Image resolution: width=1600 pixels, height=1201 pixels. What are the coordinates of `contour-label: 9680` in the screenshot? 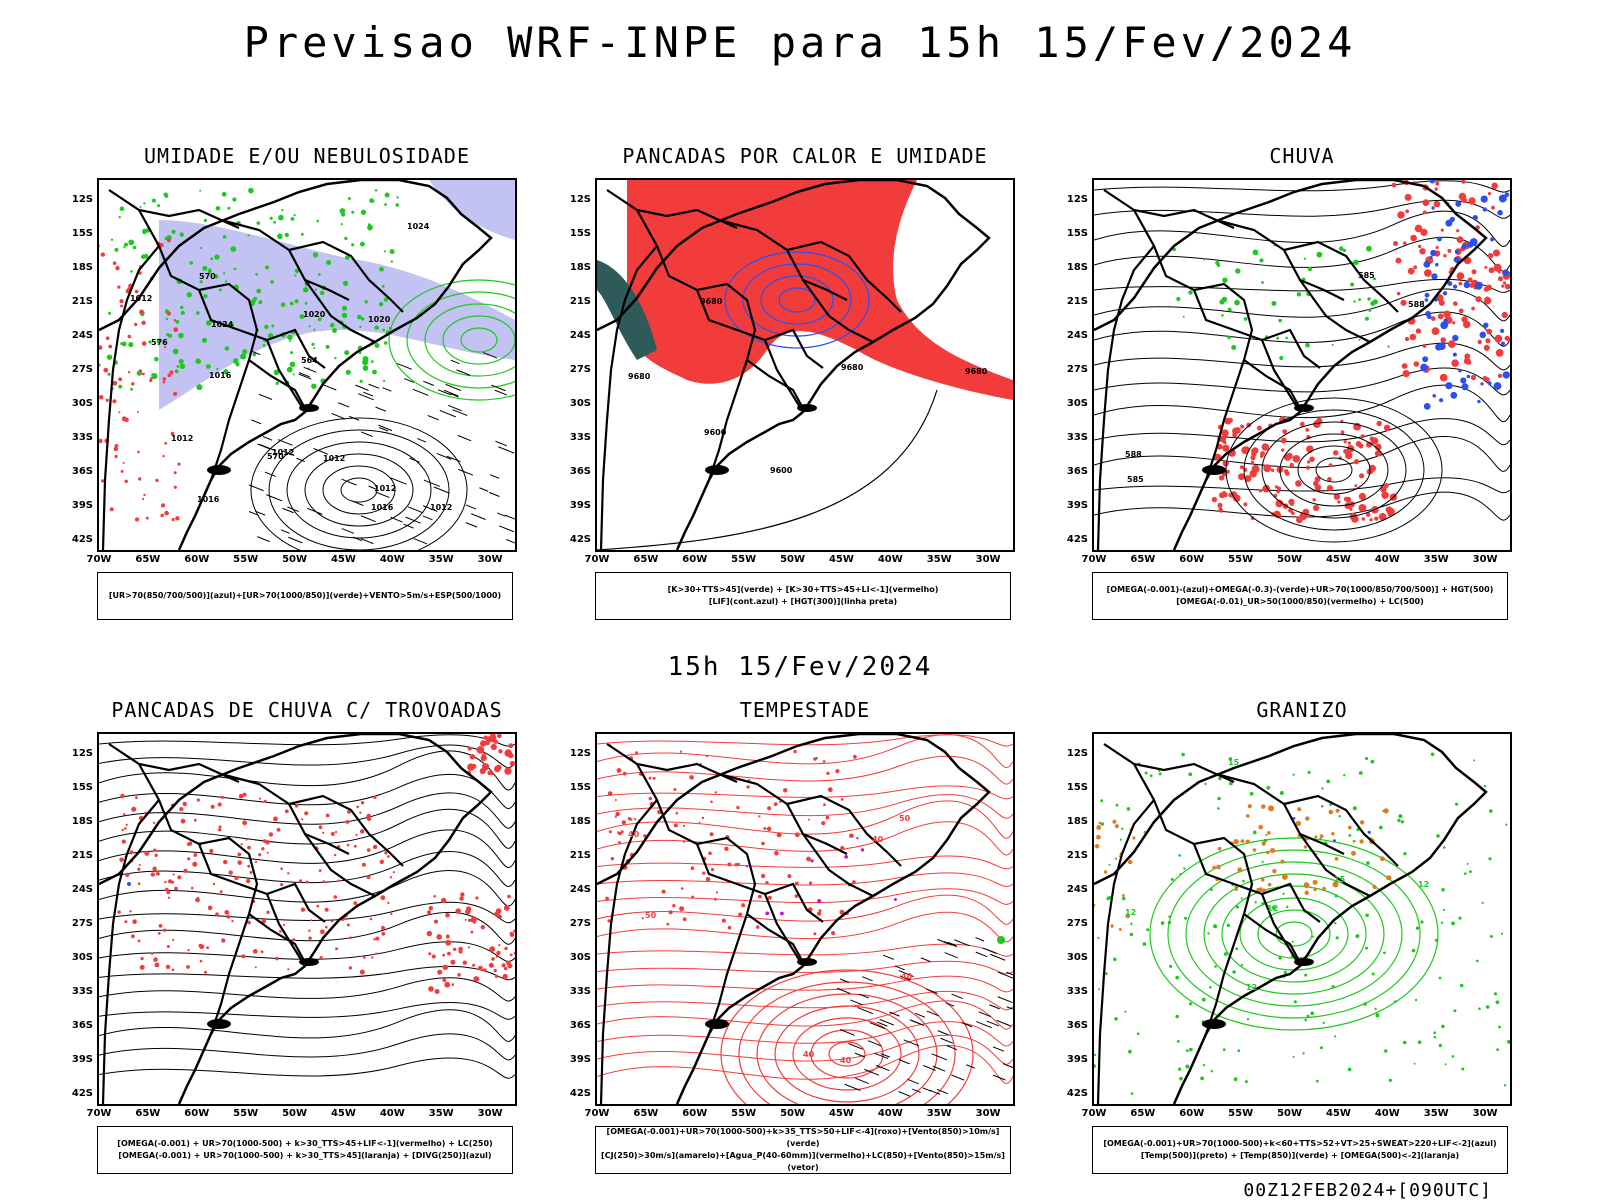 It's located at (639, 376).